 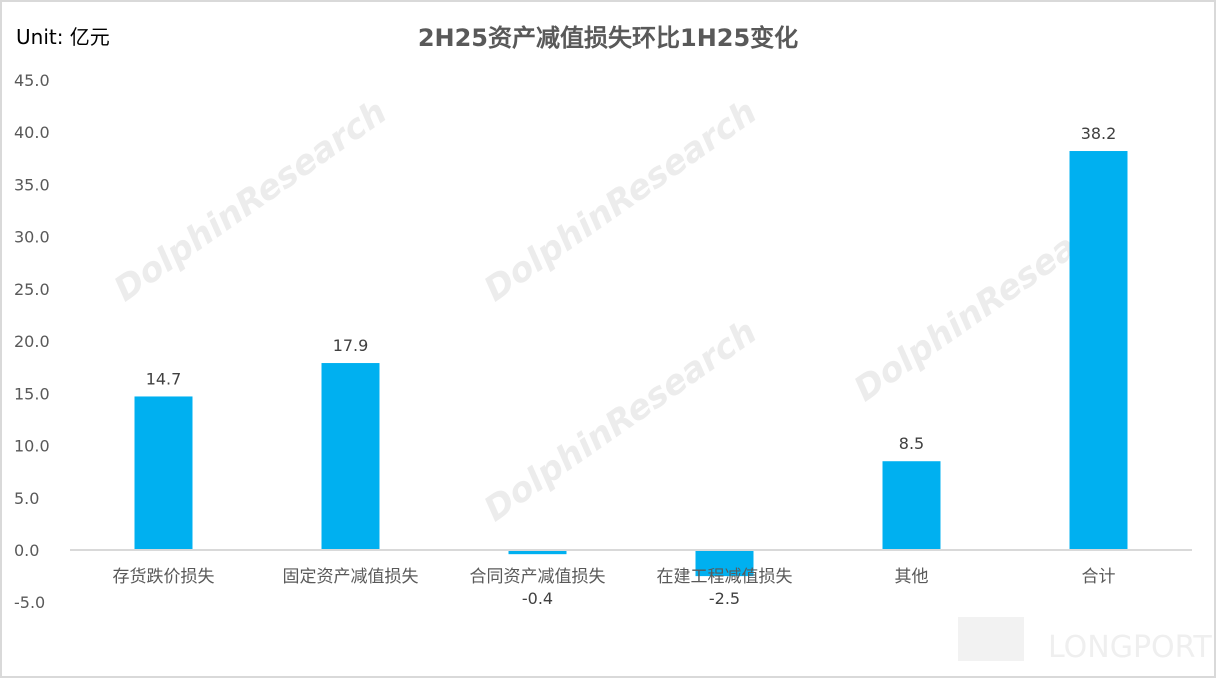 I want to click on y-tick-label: 25.0, so click(x=32, y=289).